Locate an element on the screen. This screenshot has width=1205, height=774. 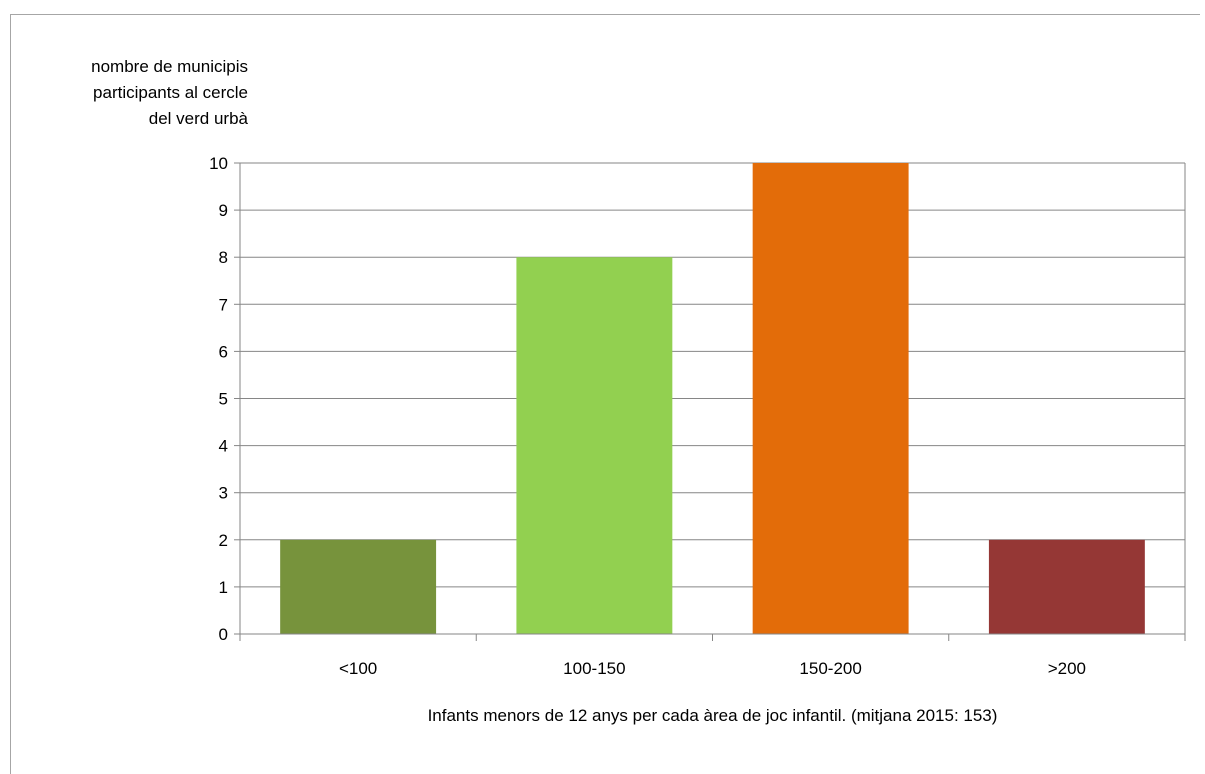
y-tick-label: 0 is located at coordinates (223, 634).